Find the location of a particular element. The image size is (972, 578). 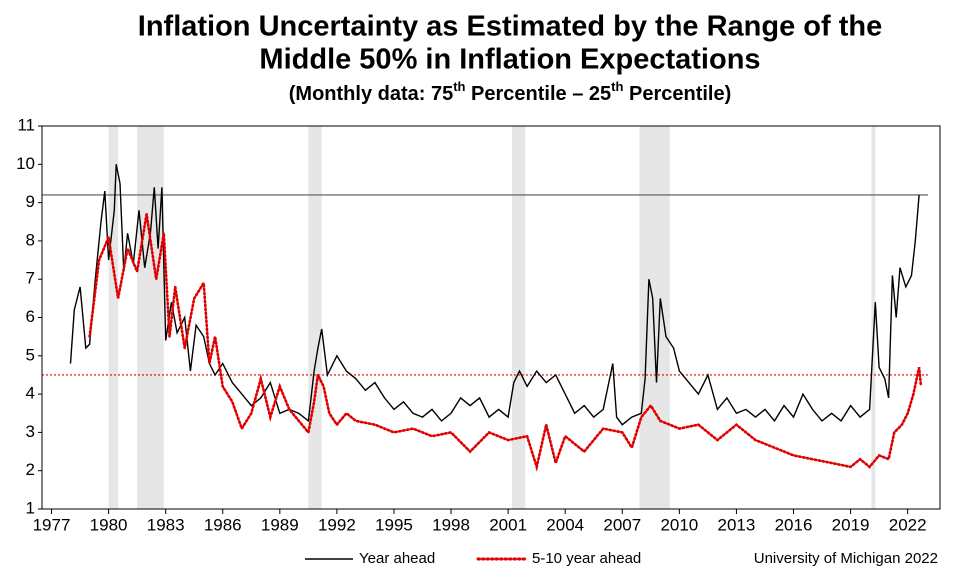

x-tick-label: 1998 is located at coordinates (451, 524).